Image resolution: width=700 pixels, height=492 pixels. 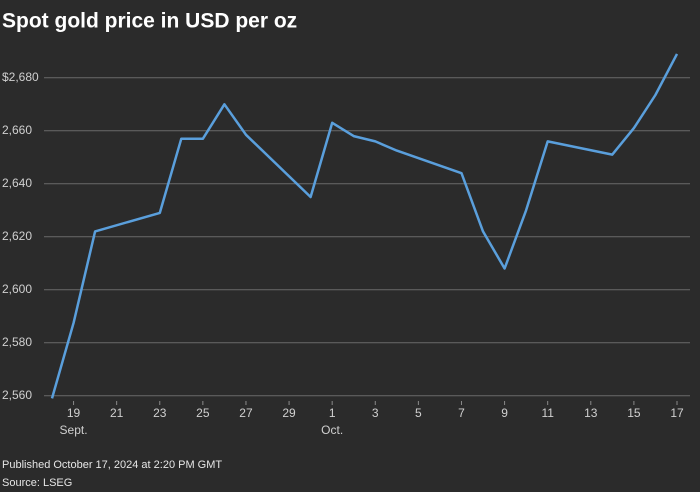 I want to click on y-tick-label: 2,580, so click(x=17, y=342).